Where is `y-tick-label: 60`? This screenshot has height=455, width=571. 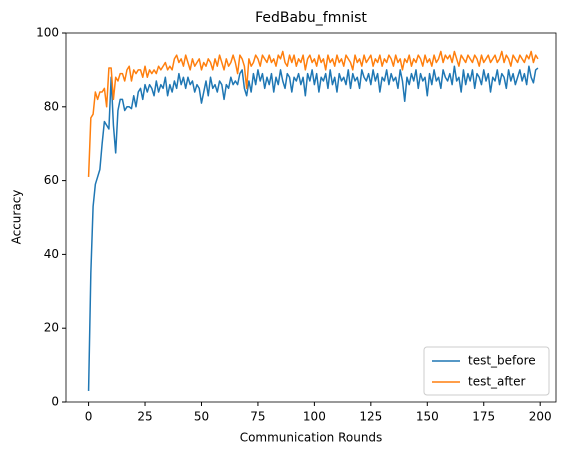 y-tick-label: 60 is located at coordinates (51, 180).